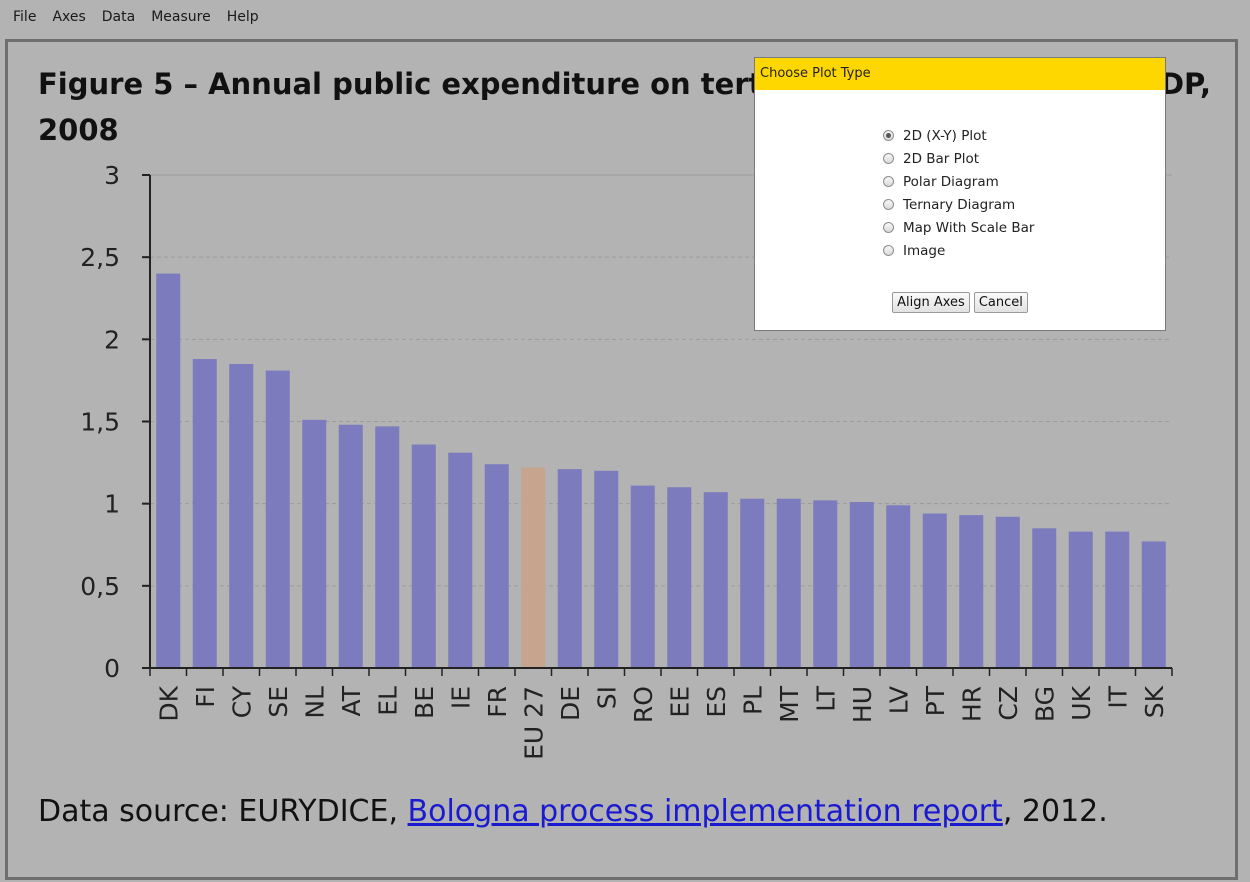 The image size is (1250, 882). What do you see at coordinates (1185, 84) in the screenshot?
I see `chart-title-line1-end: DP,` at bounding box center [1185, 84].